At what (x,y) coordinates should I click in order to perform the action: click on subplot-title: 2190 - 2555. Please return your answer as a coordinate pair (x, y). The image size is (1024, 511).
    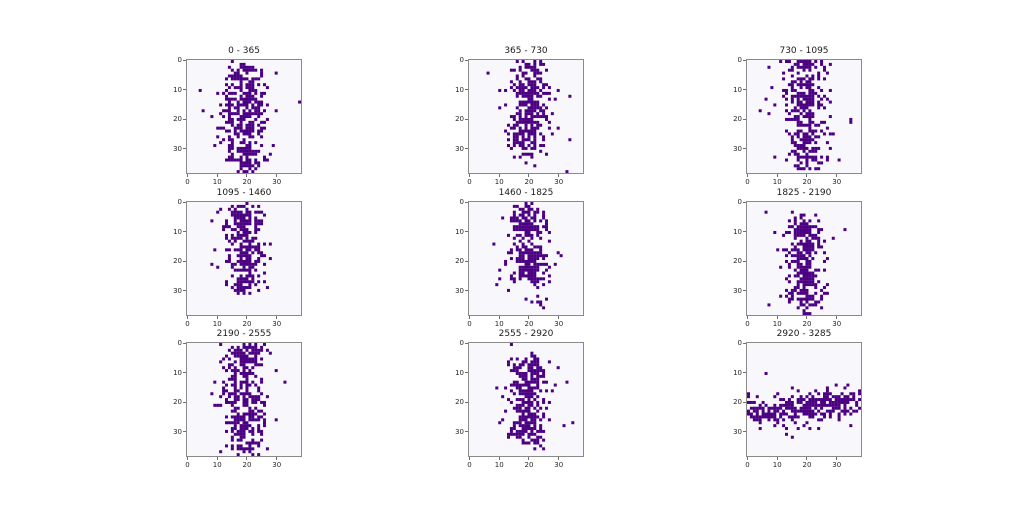
    Looking at the image, I should click on (244, 334).